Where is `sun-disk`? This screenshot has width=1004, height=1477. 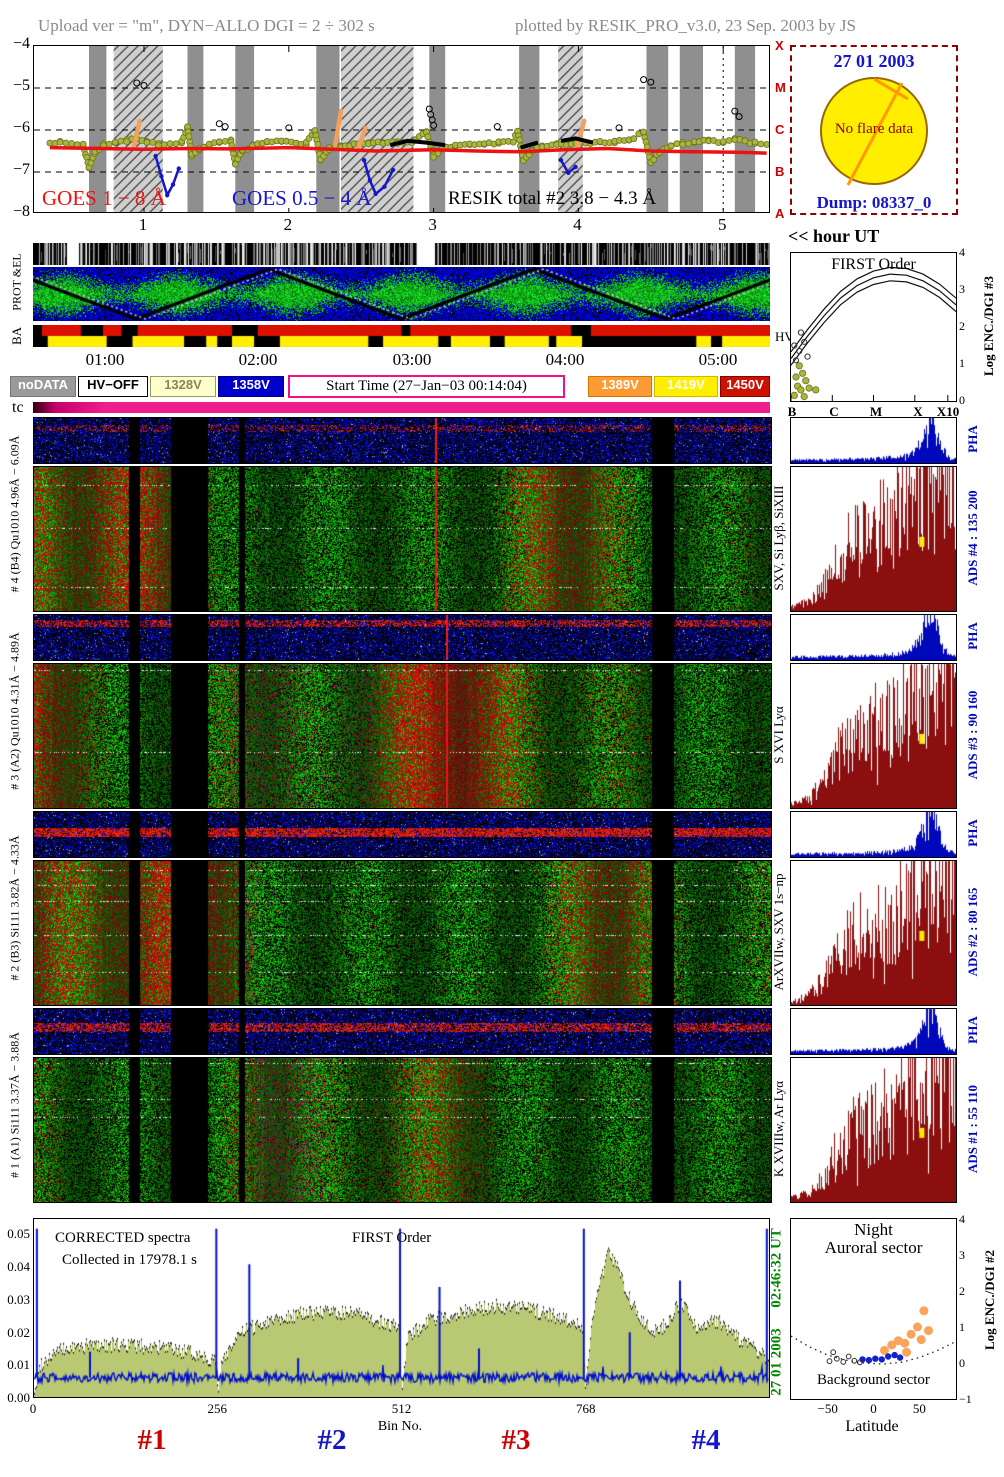
sun-disk is located at coordinates (874, 131).